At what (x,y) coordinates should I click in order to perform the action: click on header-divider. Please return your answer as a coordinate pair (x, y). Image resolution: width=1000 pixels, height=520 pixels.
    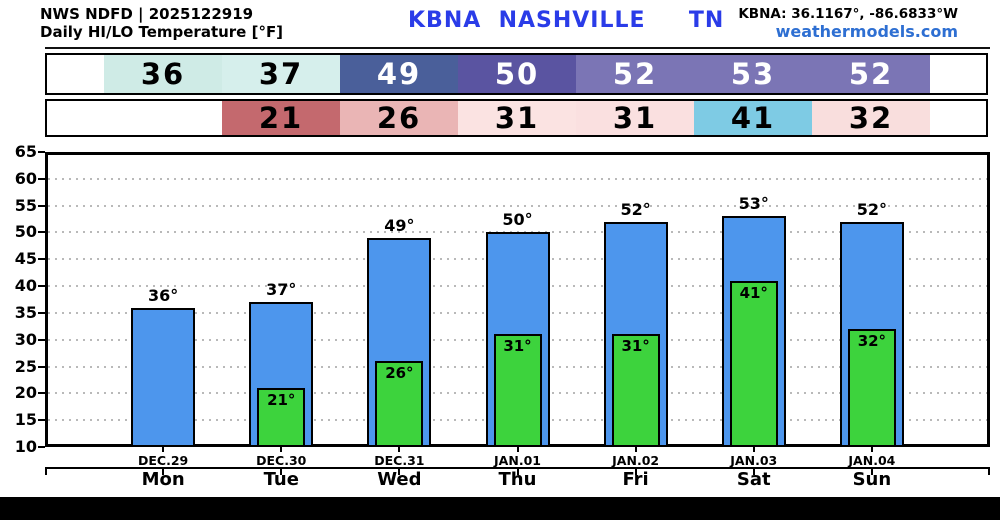
    Looking at the image, I should click on (517, 48).